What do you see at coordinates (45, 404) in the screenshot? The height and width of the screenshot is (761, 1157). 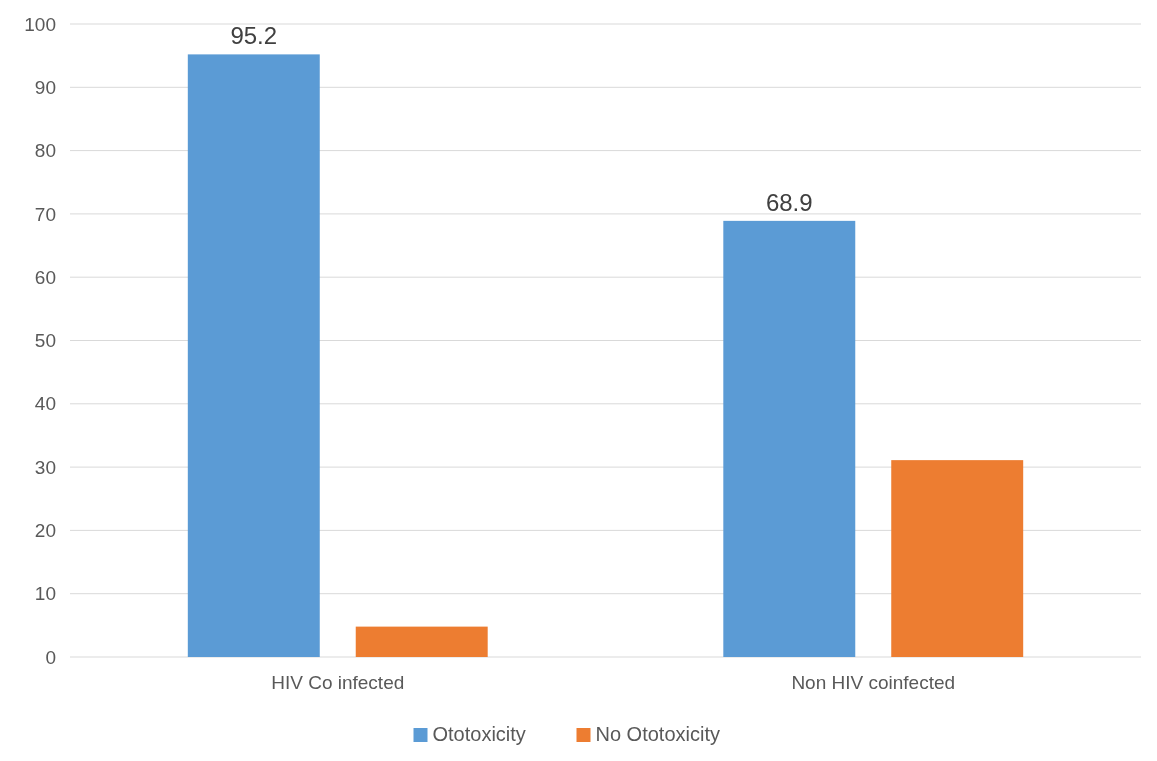 I see `y-tick-label: 40` at bounding box center [45, 404].